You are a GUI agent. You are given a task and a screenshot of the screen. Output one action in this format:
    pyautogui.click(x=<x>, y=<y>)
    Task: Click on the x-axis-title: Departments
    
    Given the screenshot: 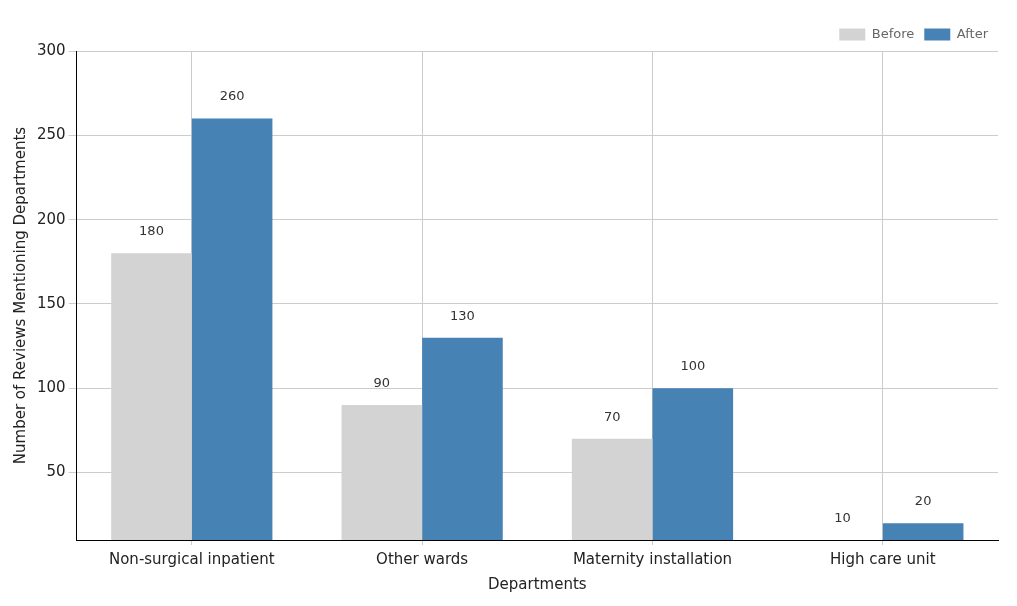 What is the action you would take?
    pyautogui.click(x=537, y=583)
    